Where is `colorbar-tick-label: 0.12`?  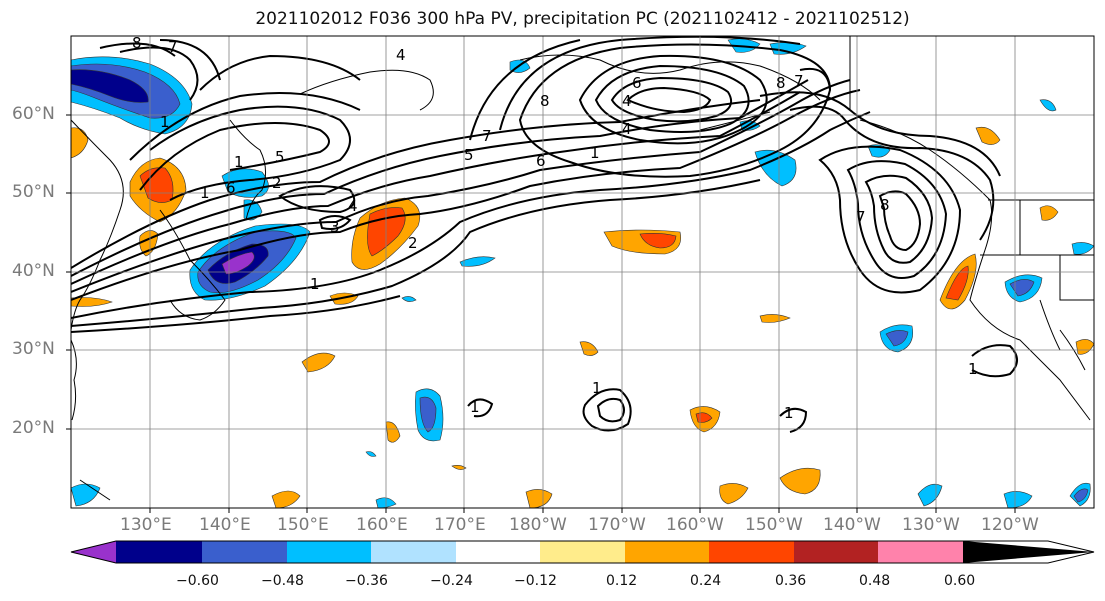 colorbar-tick-label: 0.12 is located at coordinates (622, 581).